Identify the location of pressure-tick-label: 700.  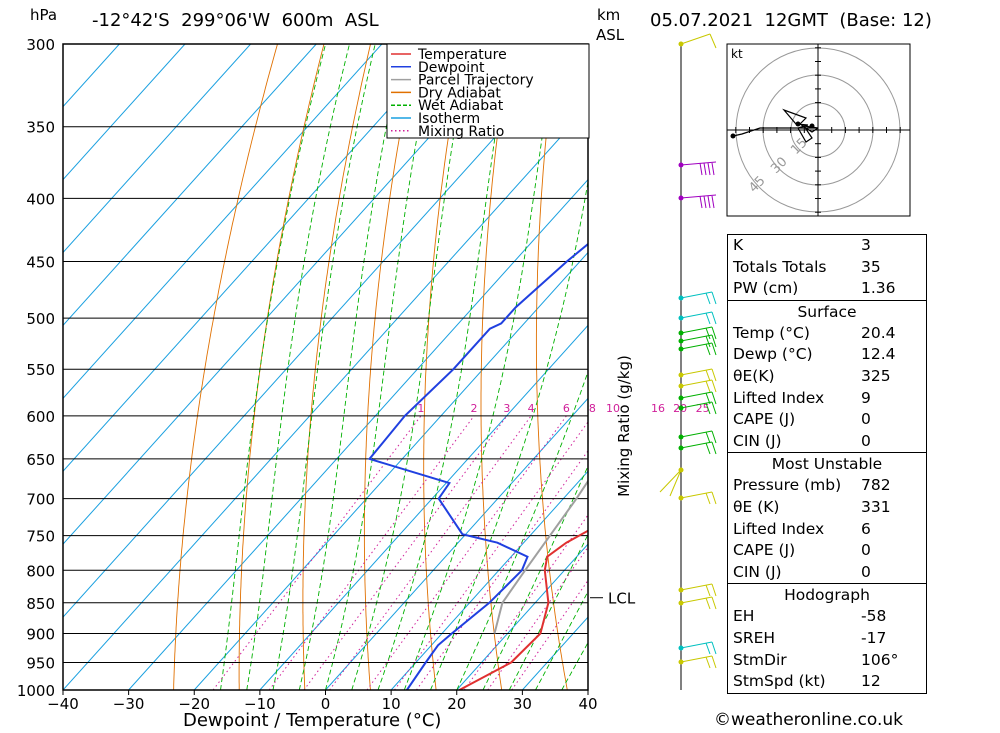
(40, 500).